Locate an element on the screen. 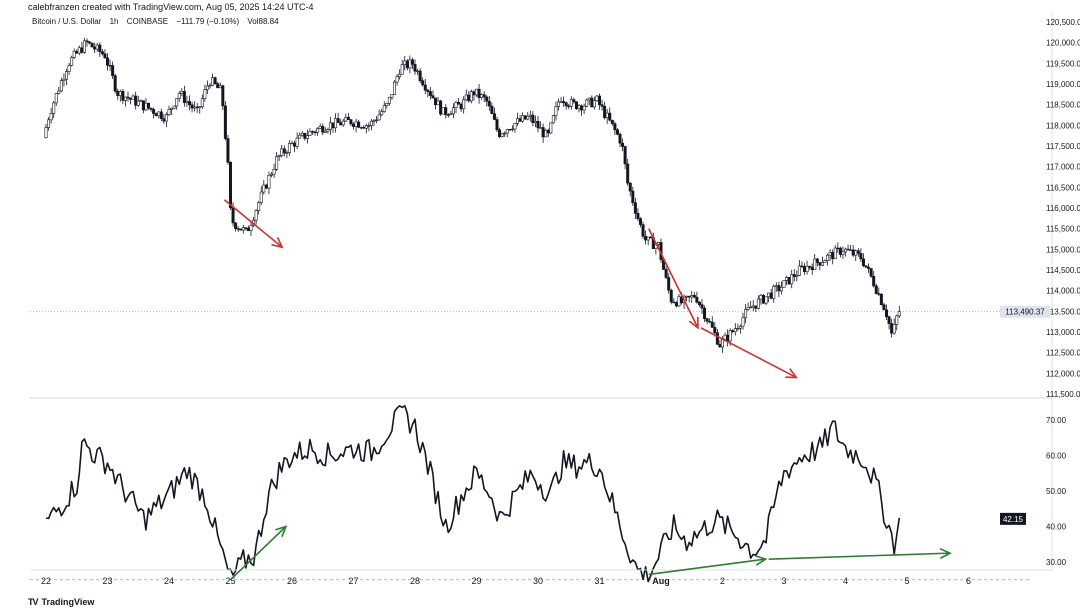  tradingview-brand: TV TradingView is located at coordinates (61, 602).